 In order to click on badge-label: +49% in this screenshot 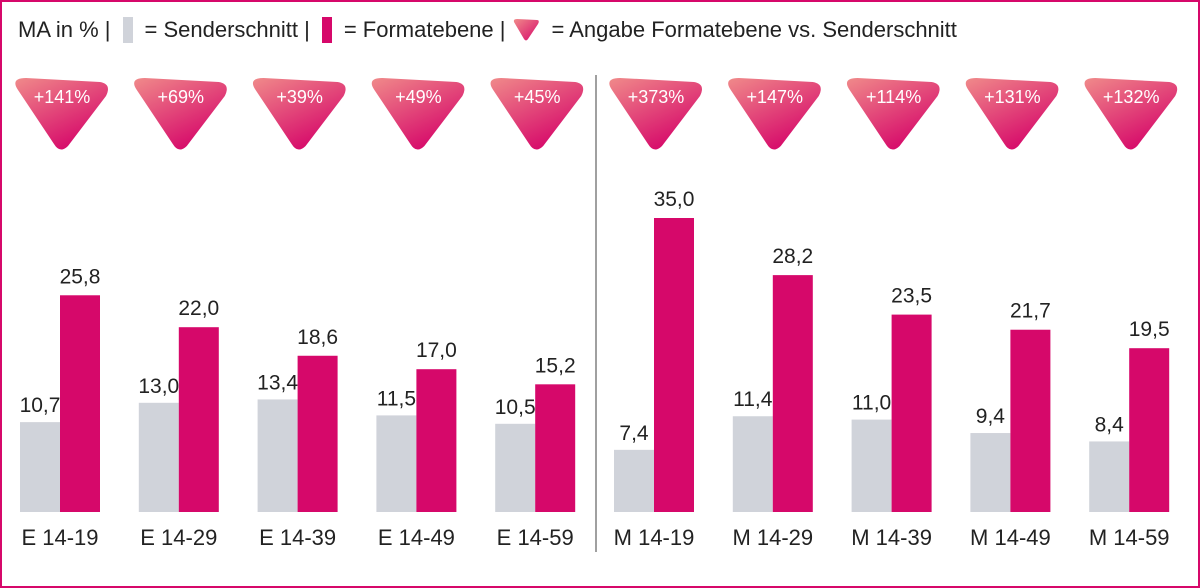, I will do `click(418, 97)`.